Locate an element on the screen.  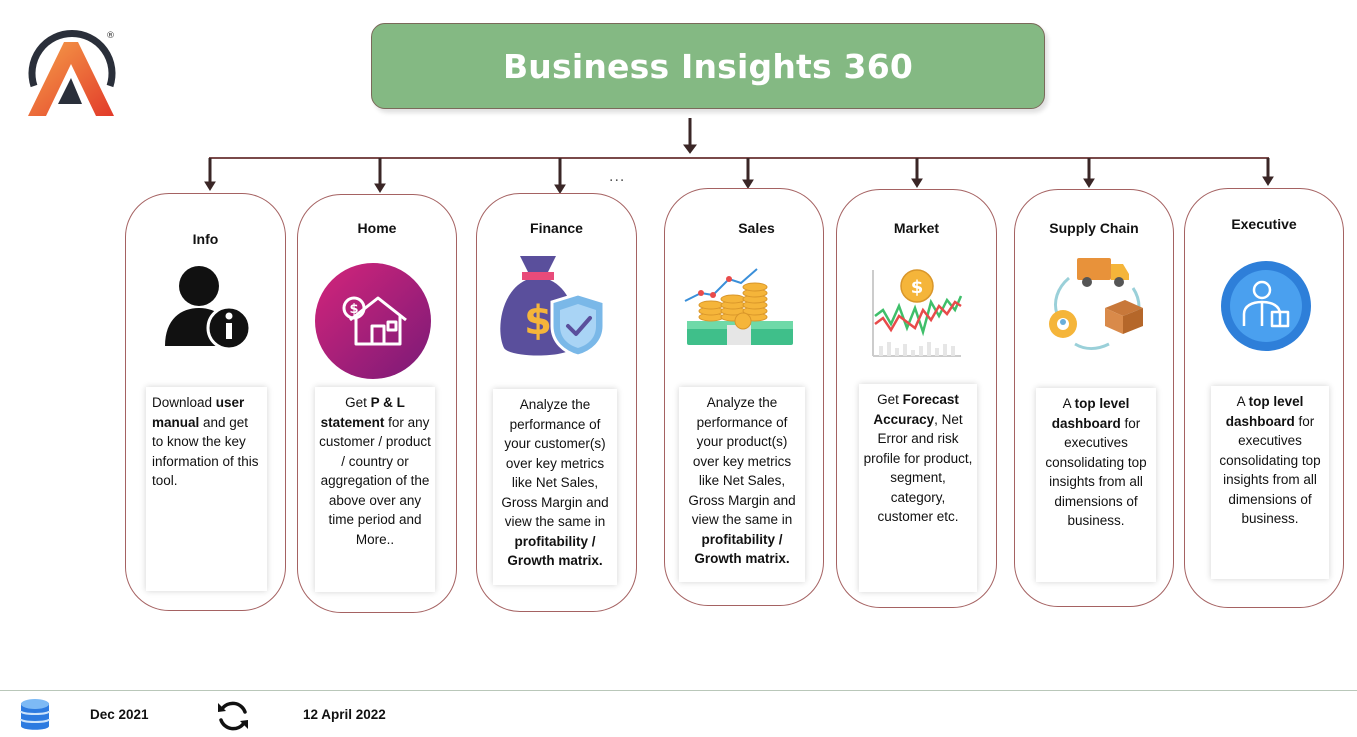
desc-segment: P & L statement is located at coordinates (362, 412).